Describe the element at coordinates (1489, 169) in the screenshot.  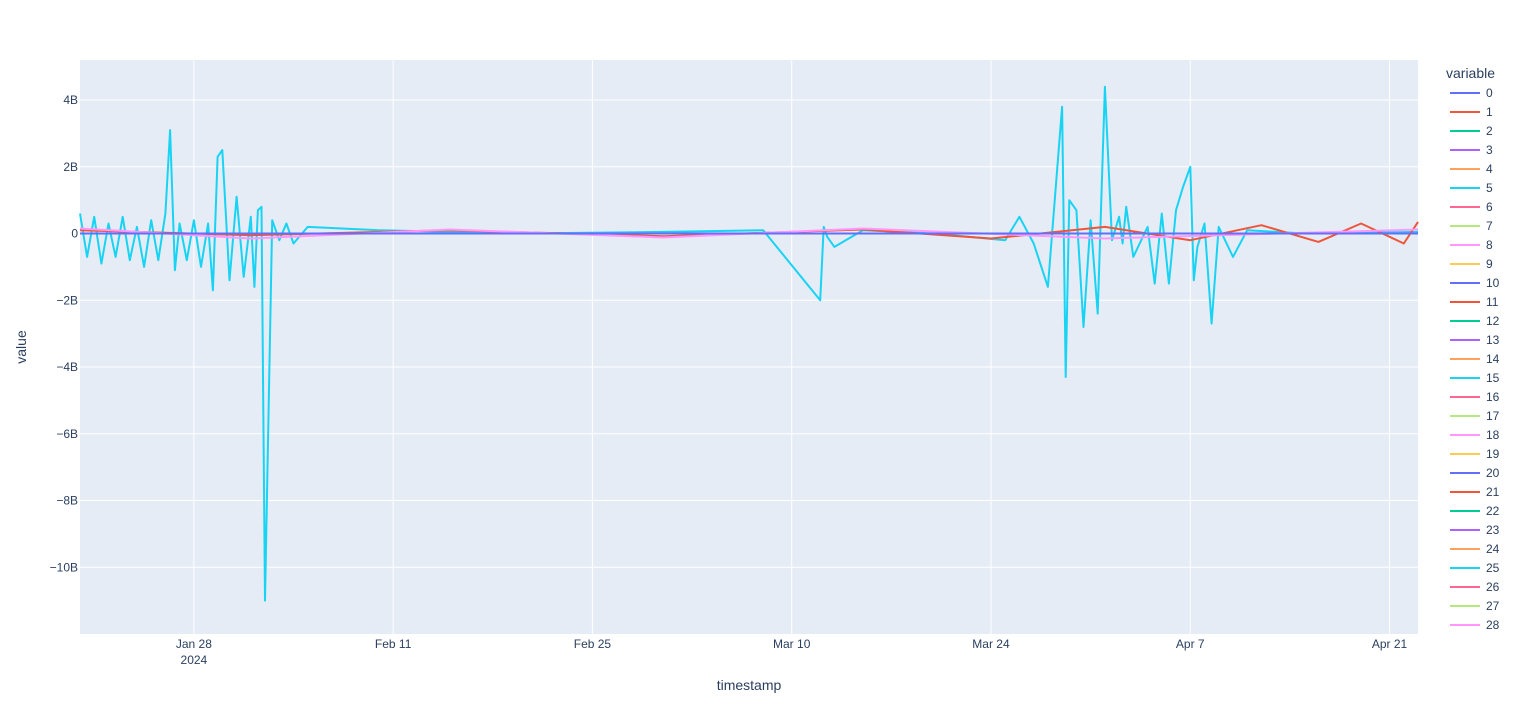
I see `legend-item-label: 4` at that location.